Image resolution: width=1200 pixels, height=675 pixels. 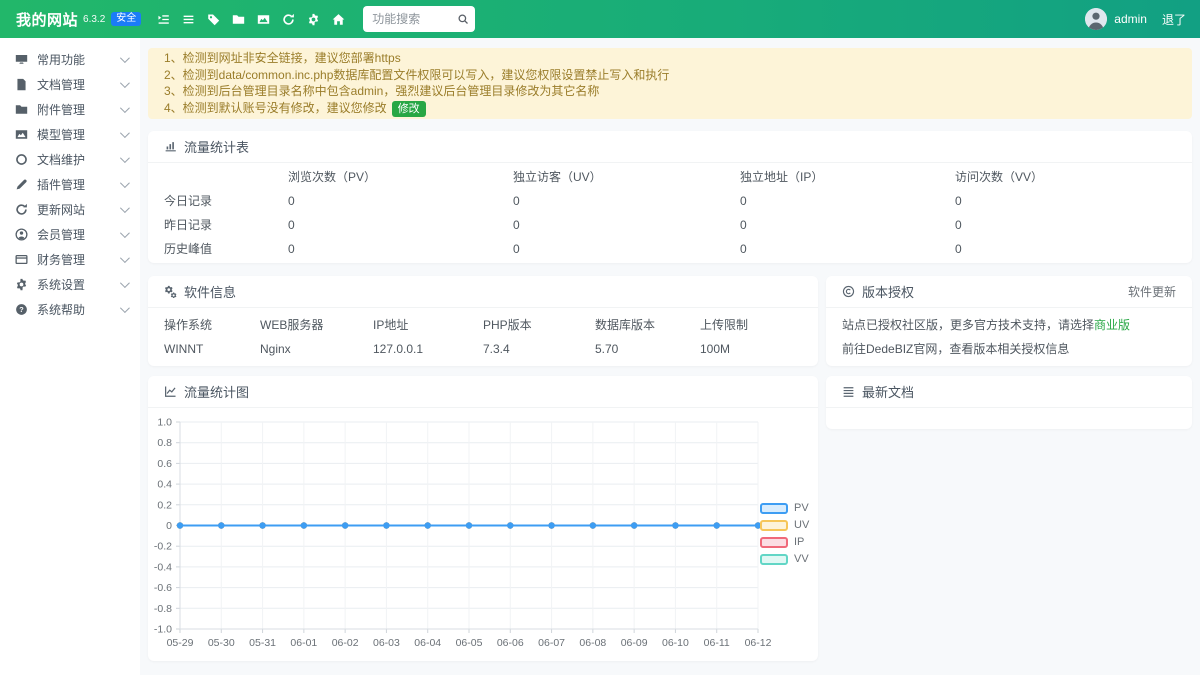 What do you see at coordinates (338, 19) in the screenshot?
I see `nav-home-icon` at bounding box center [338, 19].